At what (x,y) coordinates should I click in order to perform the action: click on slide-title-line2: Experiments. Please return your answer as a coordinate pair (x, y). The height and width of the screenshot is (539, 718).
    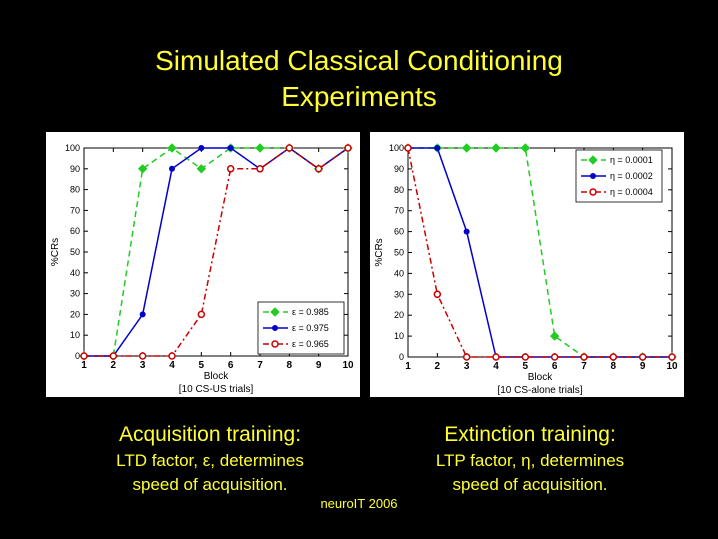
    Looking at the image, I should click on (359, 96).